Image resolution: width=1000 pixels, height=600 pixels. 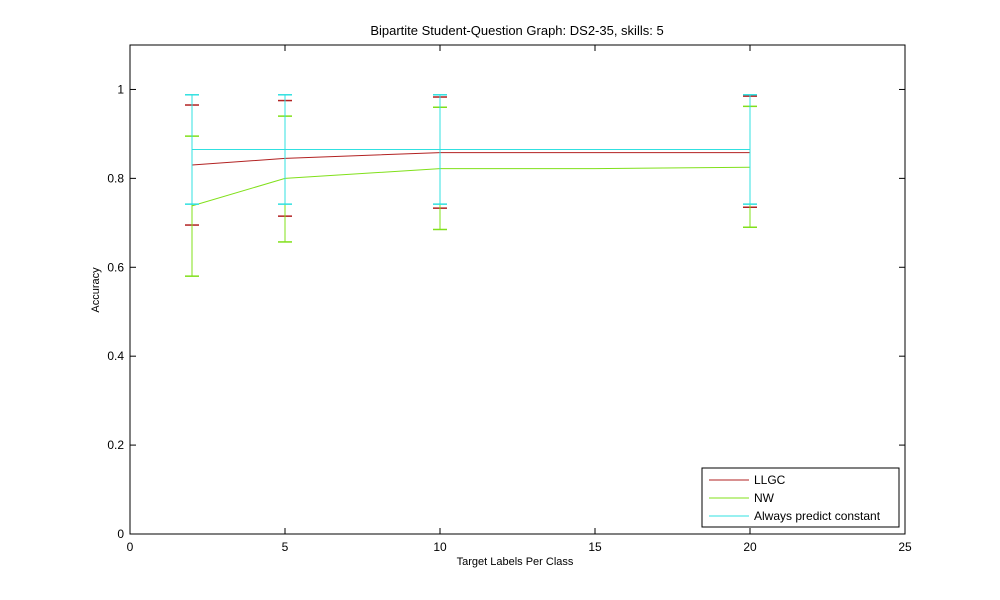 What do you see at coordinates (120, 534) in the screenshot?
I see `y-tick-label: 0` at bounding box center [120, 534].